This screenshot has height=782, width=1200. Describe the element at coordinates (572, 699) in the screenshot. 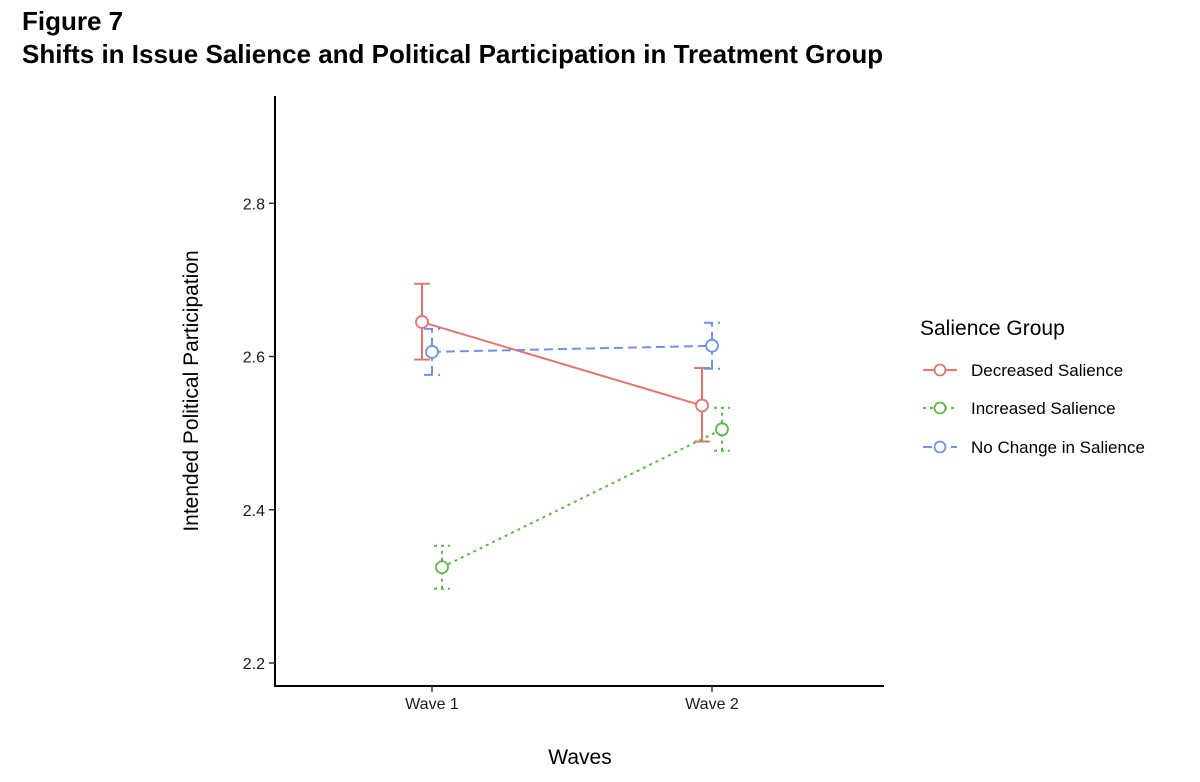

I see `x-ticks: Wave 1 Wave 2` at that location.